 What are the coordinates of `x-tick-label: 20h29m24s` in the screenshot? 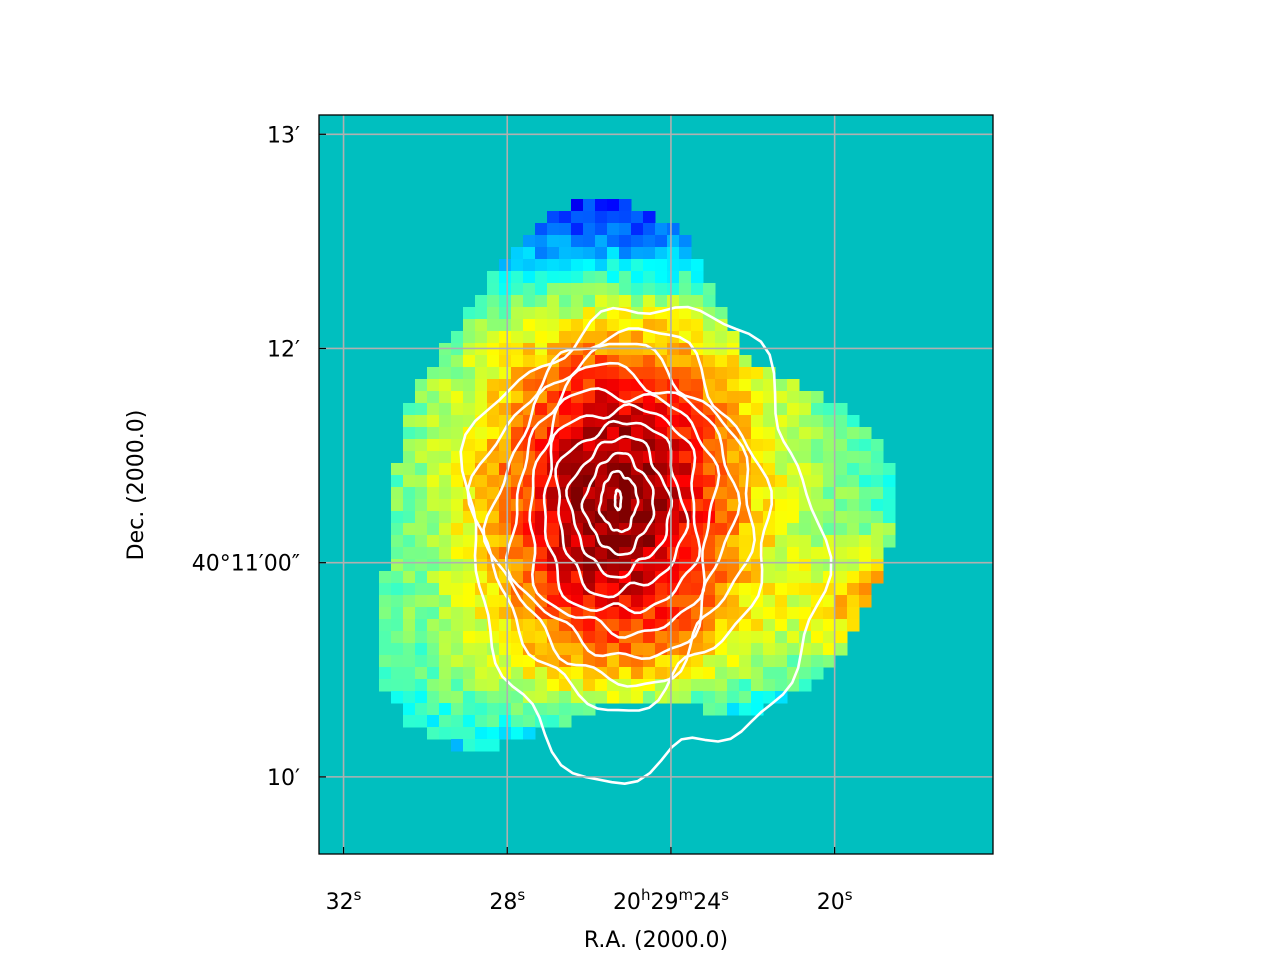 It's located at (671, 900).